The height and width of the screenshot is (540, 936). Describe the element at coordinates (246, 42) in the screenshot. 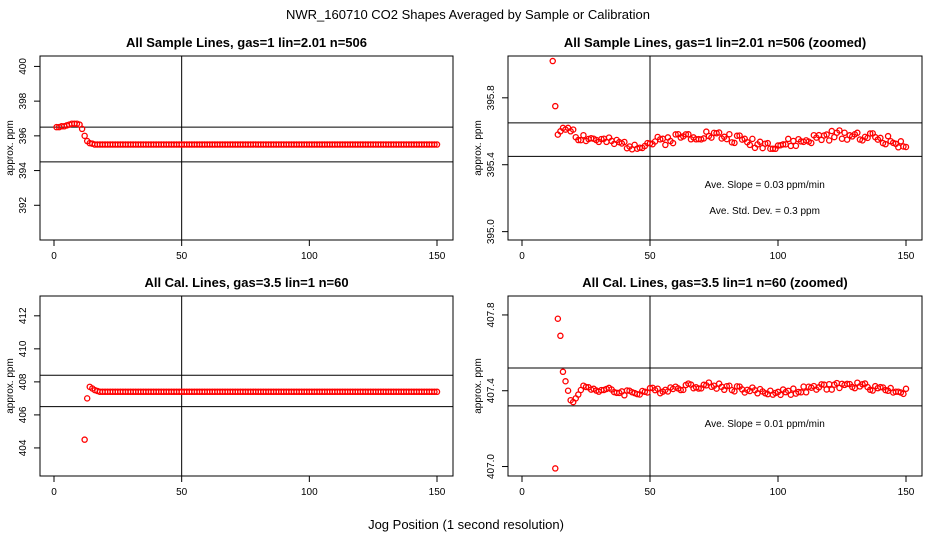

I see `panel-title: All Sample Lines, gas=1 lin=2.01 n=506` at that location.